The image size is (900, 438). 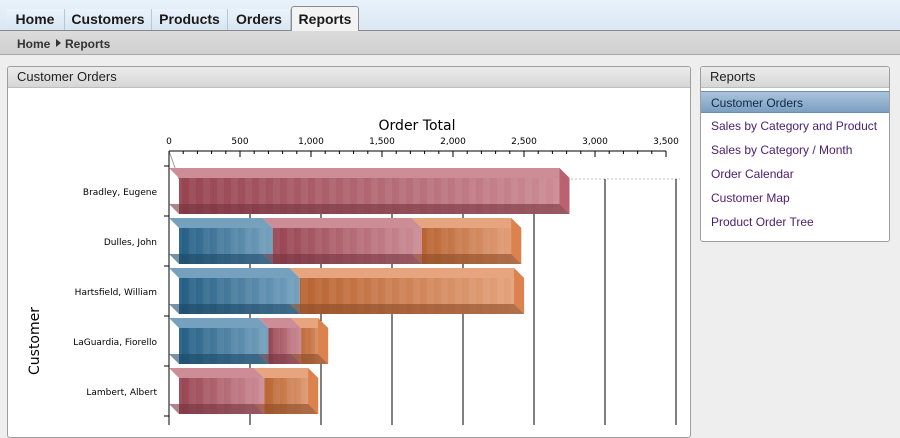 What do you see at coordinates (120, 193) in the screenshot?
I see `category-label: Bradley, Eugene` at bounding box center [120, 193].